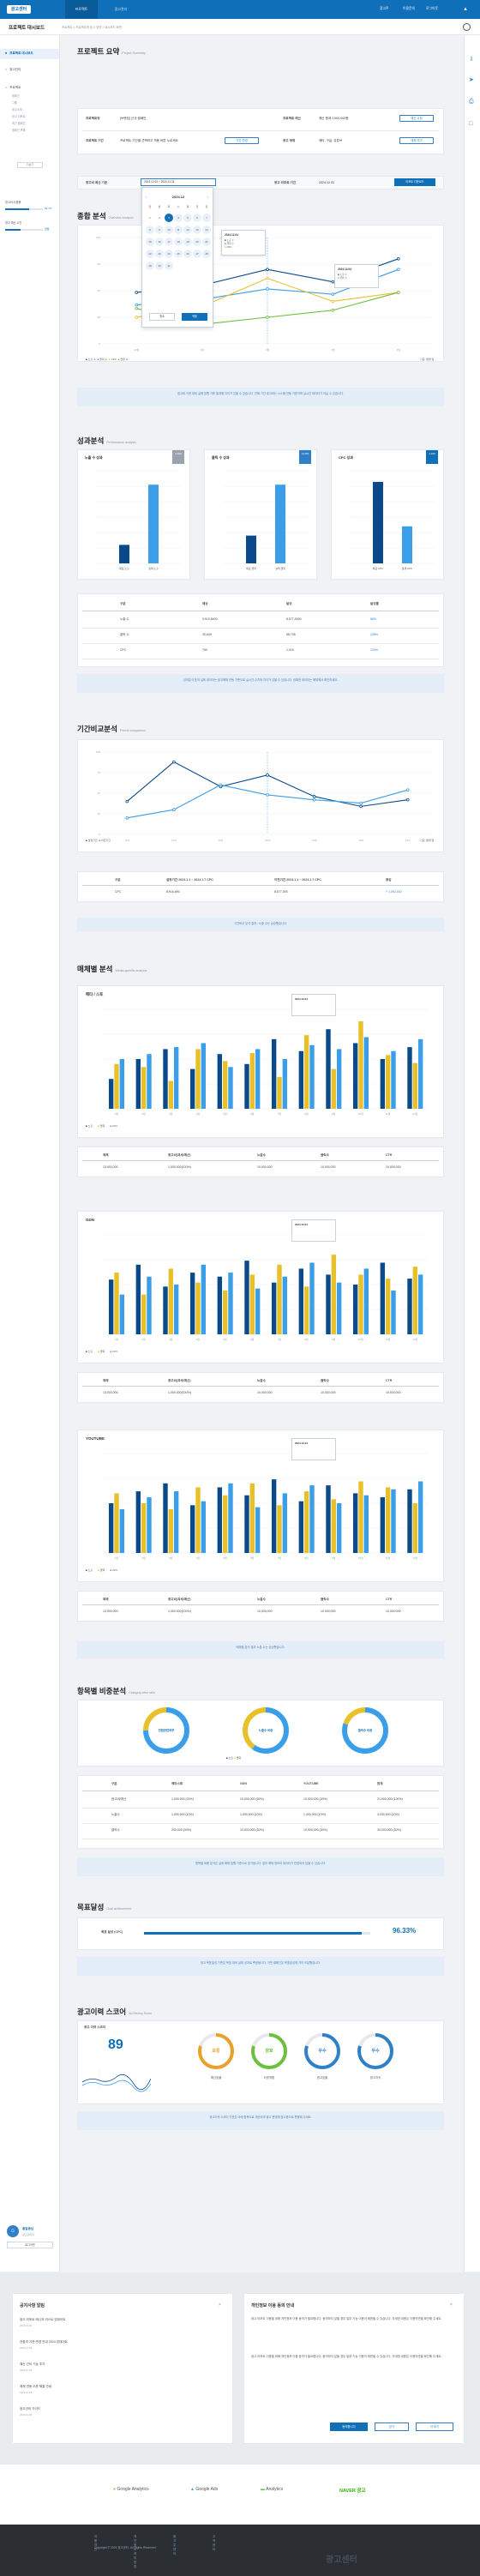 Image resolution: width=480 pixels, height=2576 pixels. Describe the element at coordinates (206, 254) in the screenshot. I see `calendar-day: 28` at that location.